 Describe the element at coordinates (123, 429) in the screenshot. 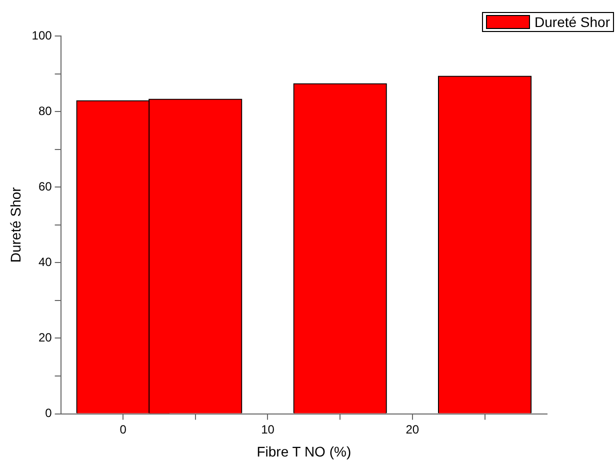

I see `x-tick-label: 0` at that location.